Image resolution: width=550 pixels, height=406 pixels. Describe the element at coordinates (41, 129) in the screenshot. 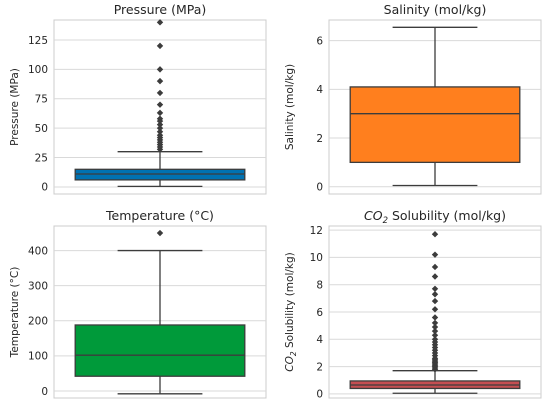

I see `y-tick-label: 50` at that location.